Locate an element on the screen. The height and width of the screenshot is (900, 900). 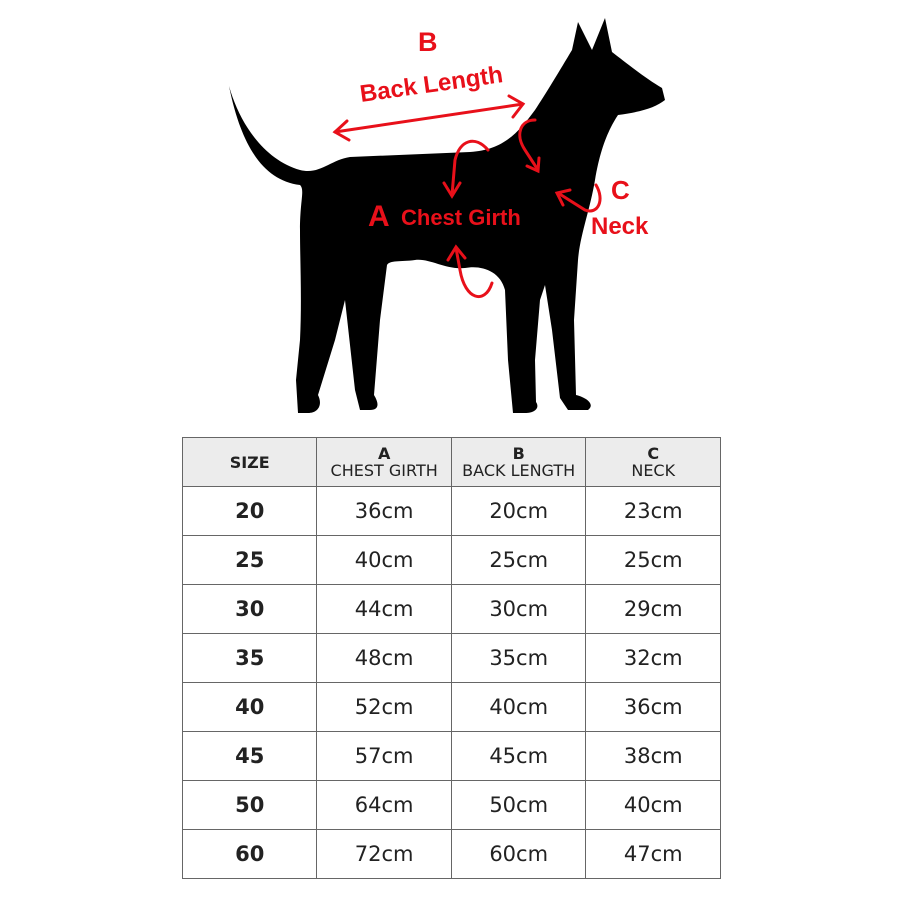
header-label: NECK is located at coordinates (653, 470).